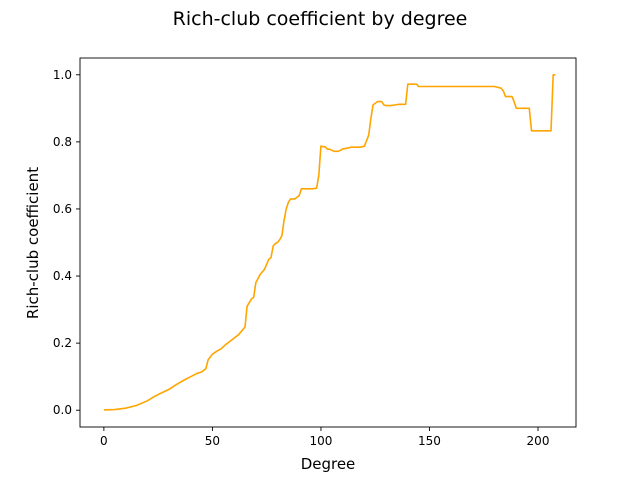  What do you see at coordinates (538, 441) in the screenshot?
I see `x-tick-label-4: 200` at bounding box center [538, 441].